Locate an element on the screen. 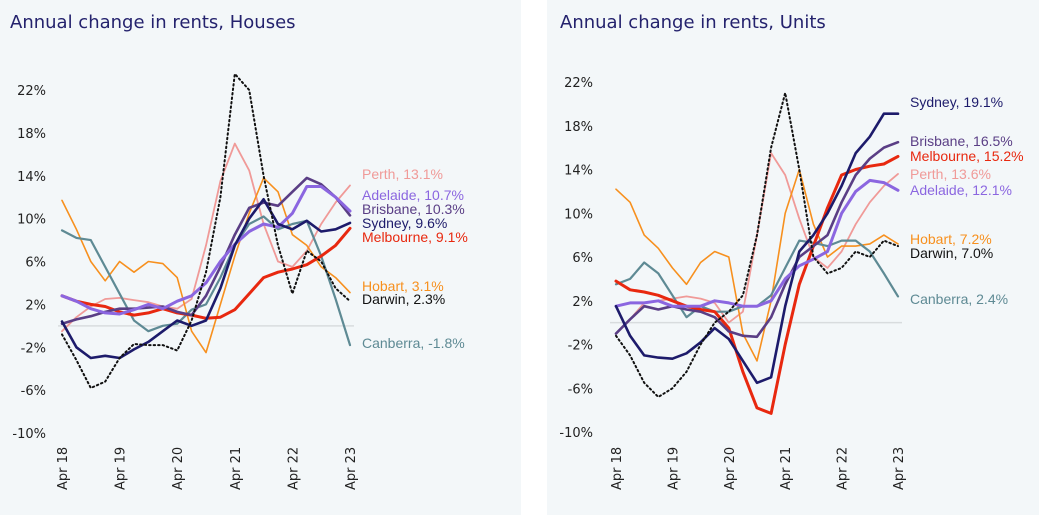 Image resolution: width=1039 pixels, height=515 pixels. series-line-perth is located at coordinates (206, 237).